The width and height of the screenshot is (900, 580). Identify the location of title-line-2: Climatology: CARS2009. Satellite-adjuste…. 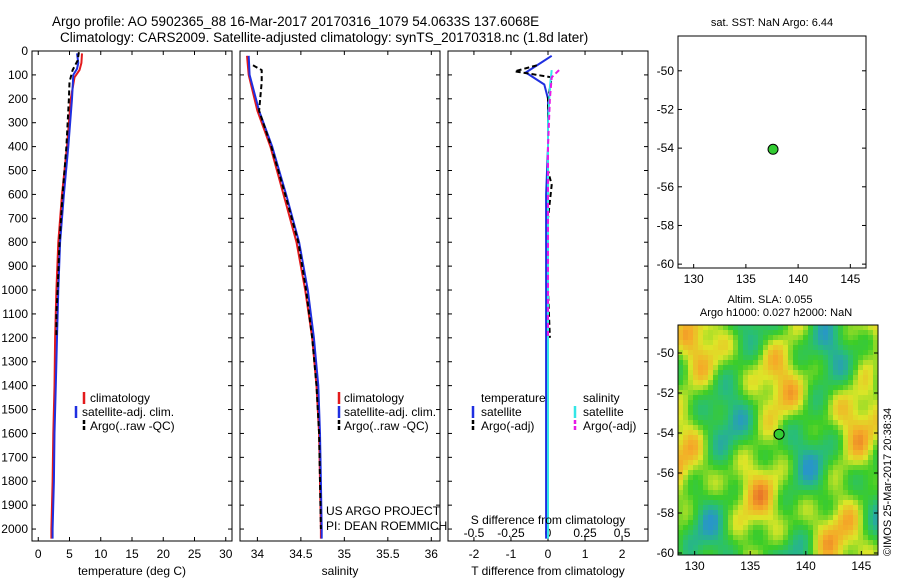
(324, 37).